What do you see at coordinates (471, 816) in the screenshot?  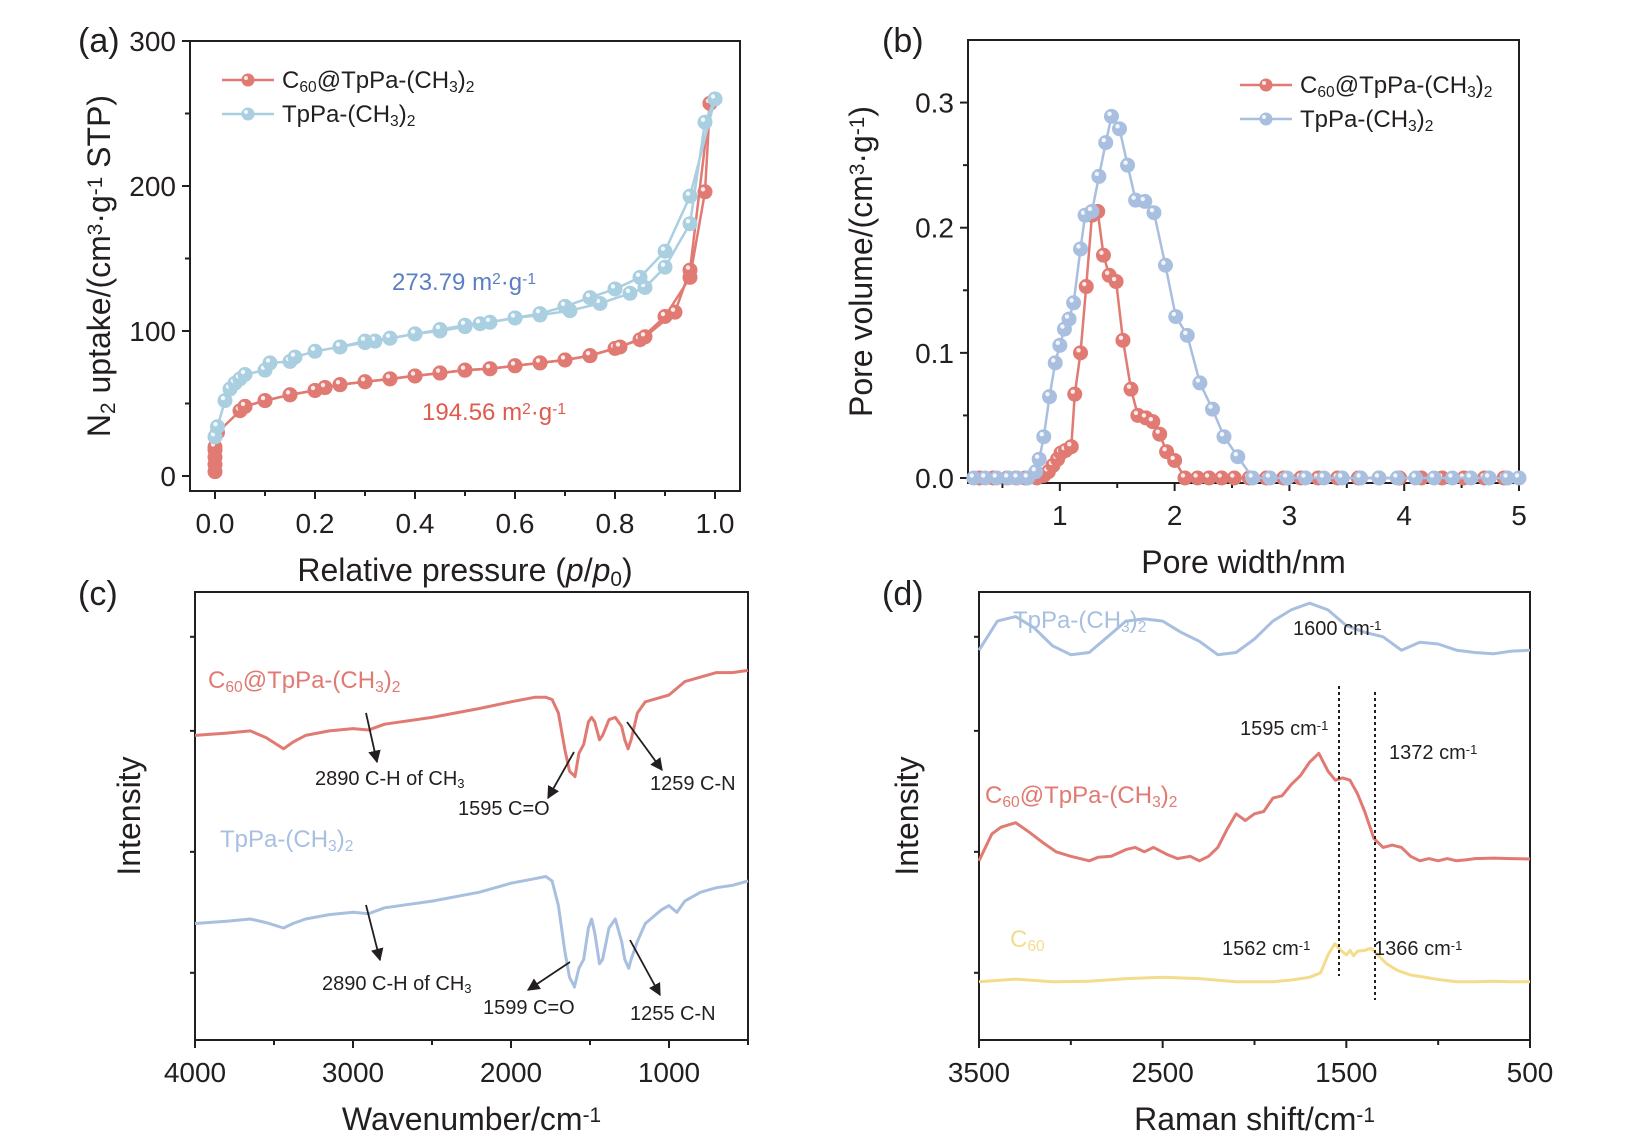 I see `plot-frame` at bounding box center [471, 816].